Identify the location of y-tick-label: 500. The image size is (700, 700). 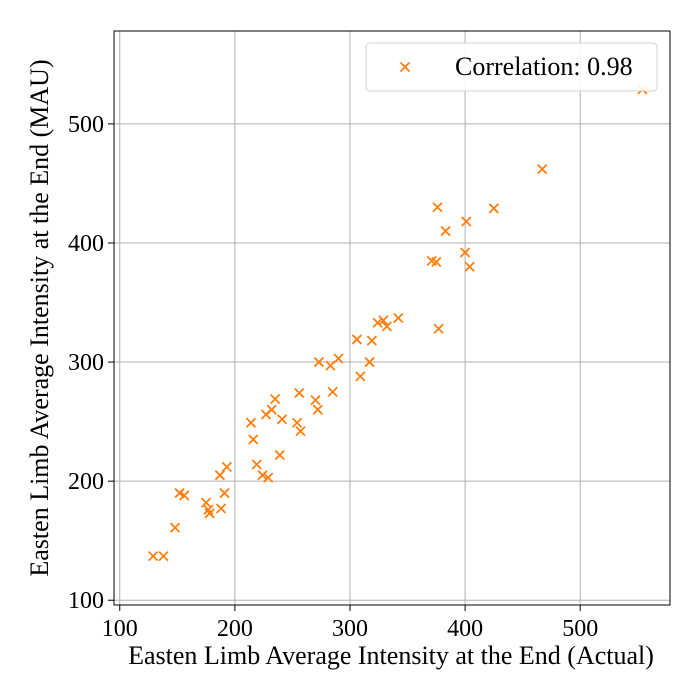
(86, 125).